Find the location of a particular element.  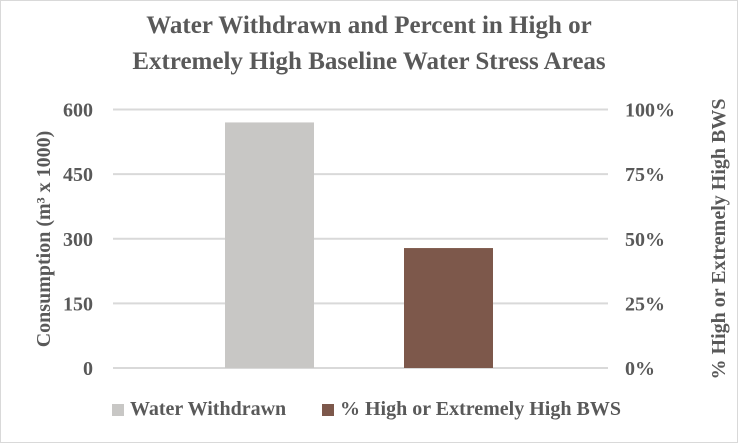

title-line-1: Water Withdrawn and Percent in High or is located at coordinates (369, 25).